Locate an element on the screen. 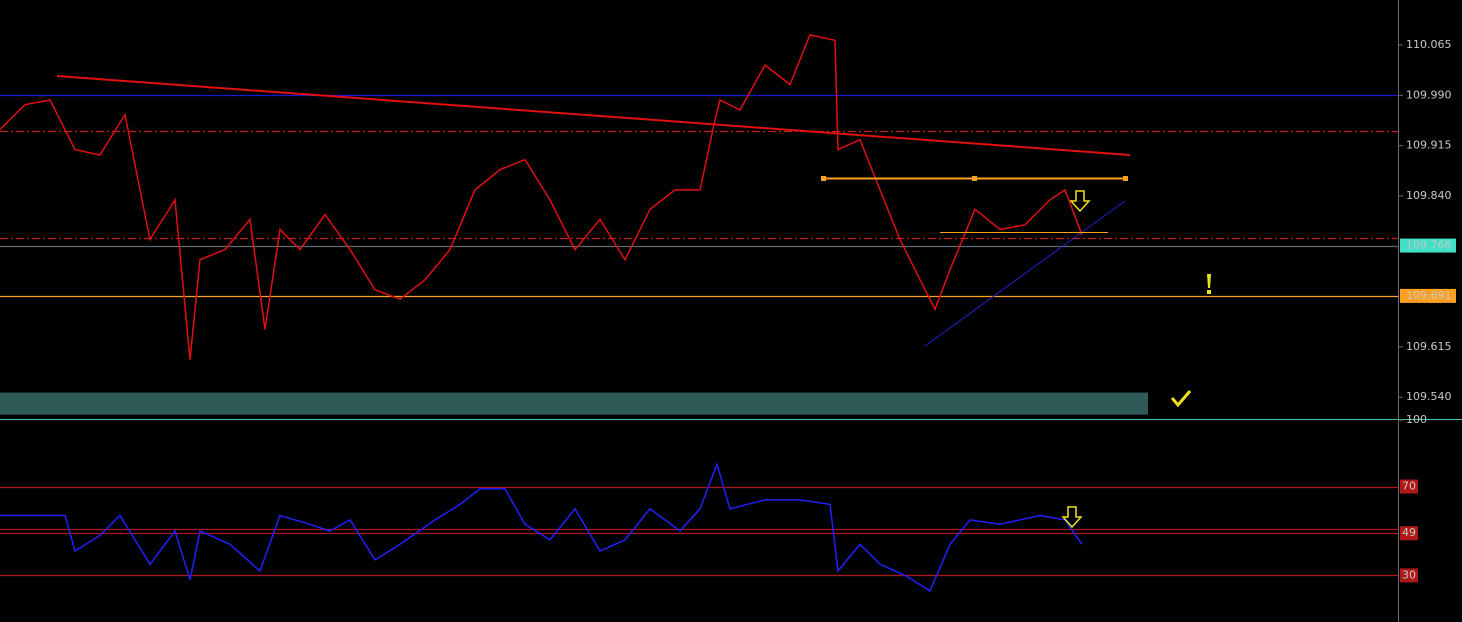 This screenshot has width=1462, height=622. check-icon is located at coordinates (1181, 399).